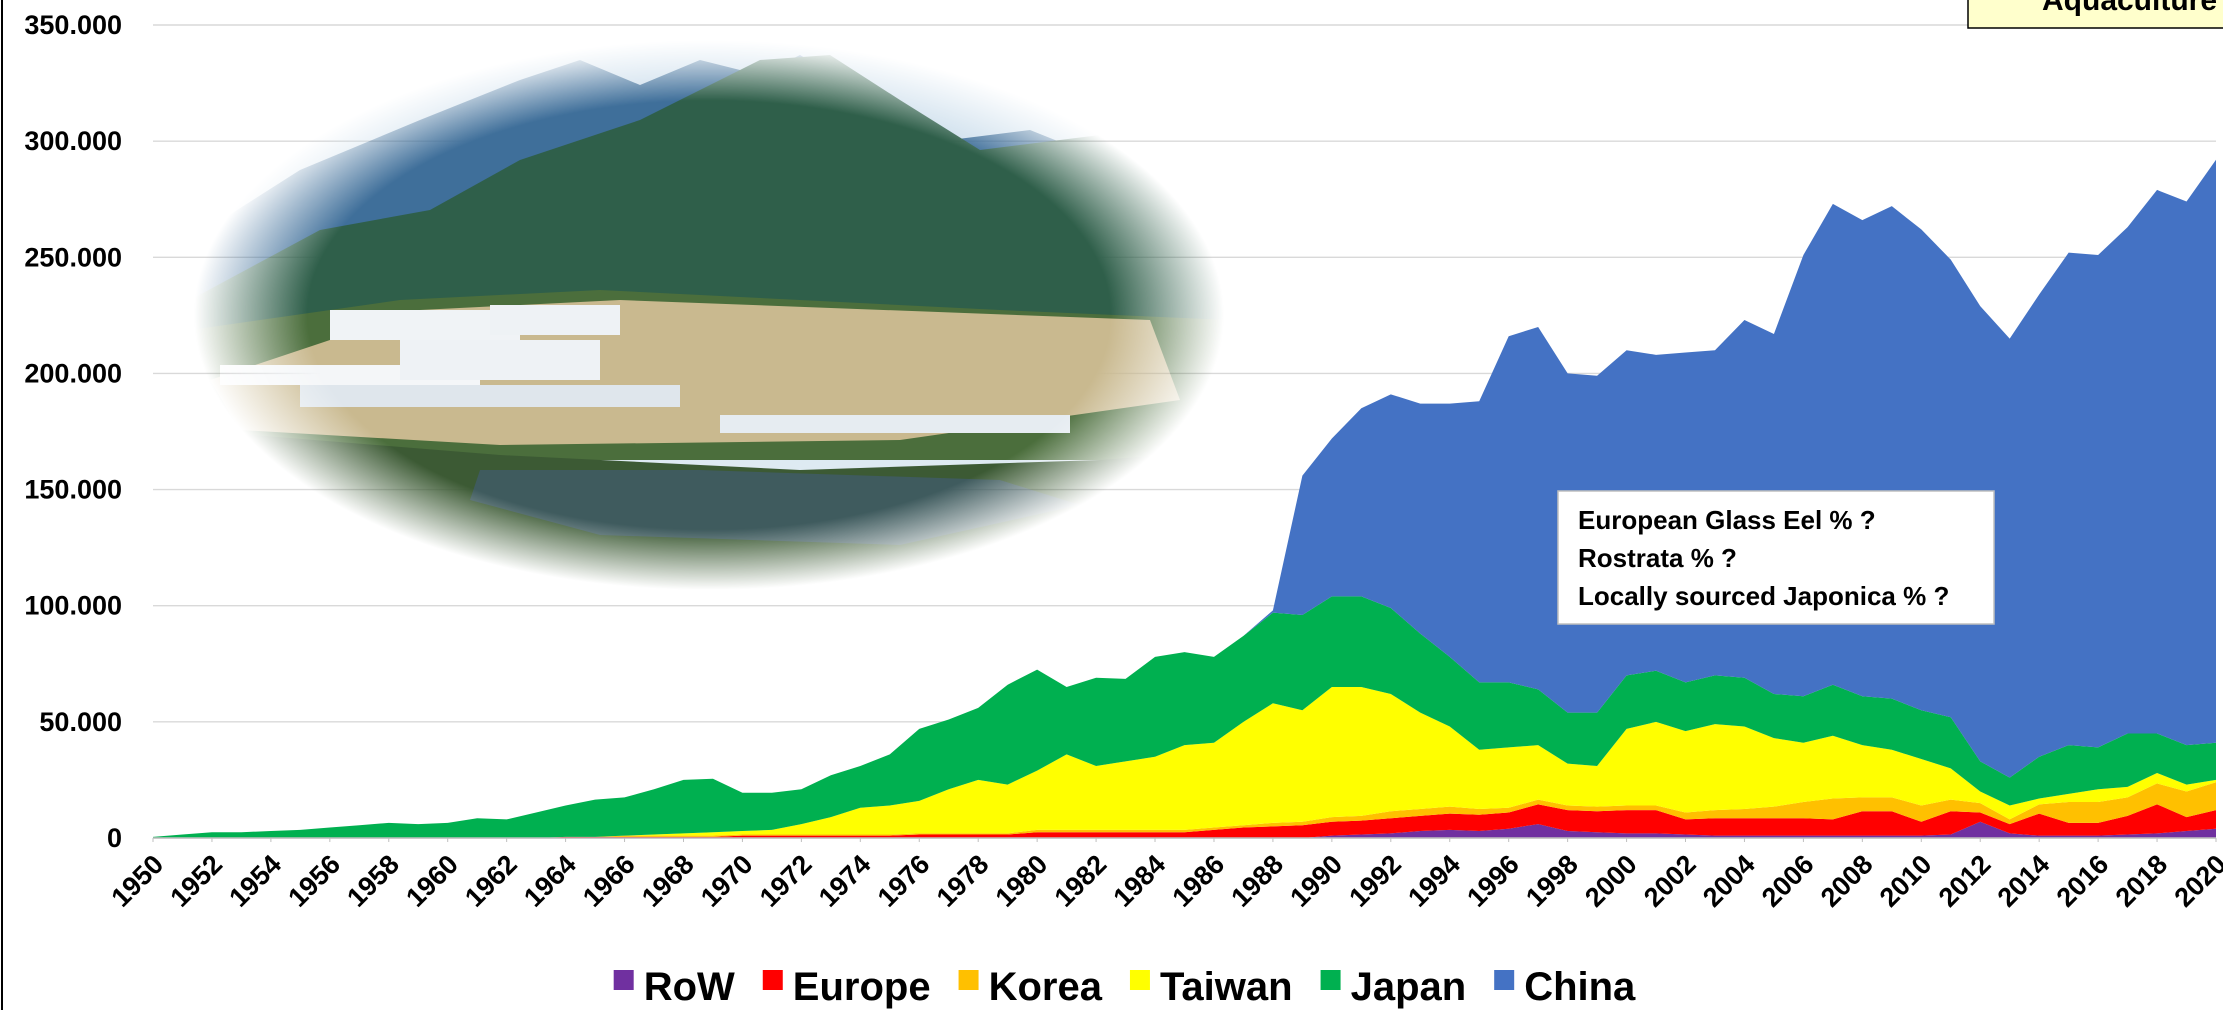 The width and height of the screenshot is (2223, 1010). I want to click on legend: RoW Europe Korea Taiwan Japan China, so click(1124, 987).